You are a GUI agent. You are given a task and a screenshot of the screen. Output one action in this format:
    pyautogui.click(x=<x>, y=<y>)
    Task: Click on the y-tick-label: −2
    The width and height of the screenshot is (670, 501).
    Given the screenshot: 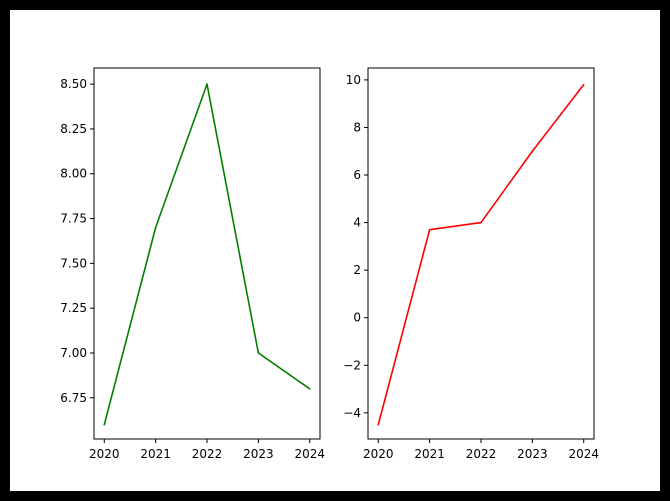 What is the action you would take?
    pyautogui.click(x=352, y=365)
    